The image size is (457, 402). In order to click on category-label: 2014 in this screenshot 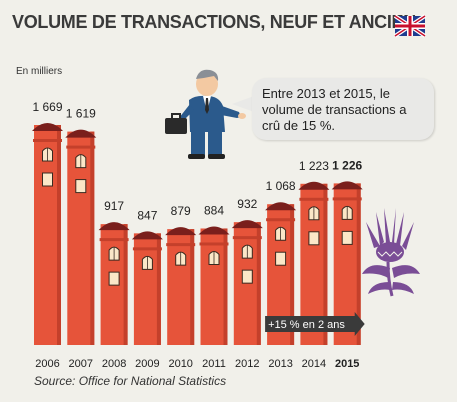, I will do `click(314, 364)`.